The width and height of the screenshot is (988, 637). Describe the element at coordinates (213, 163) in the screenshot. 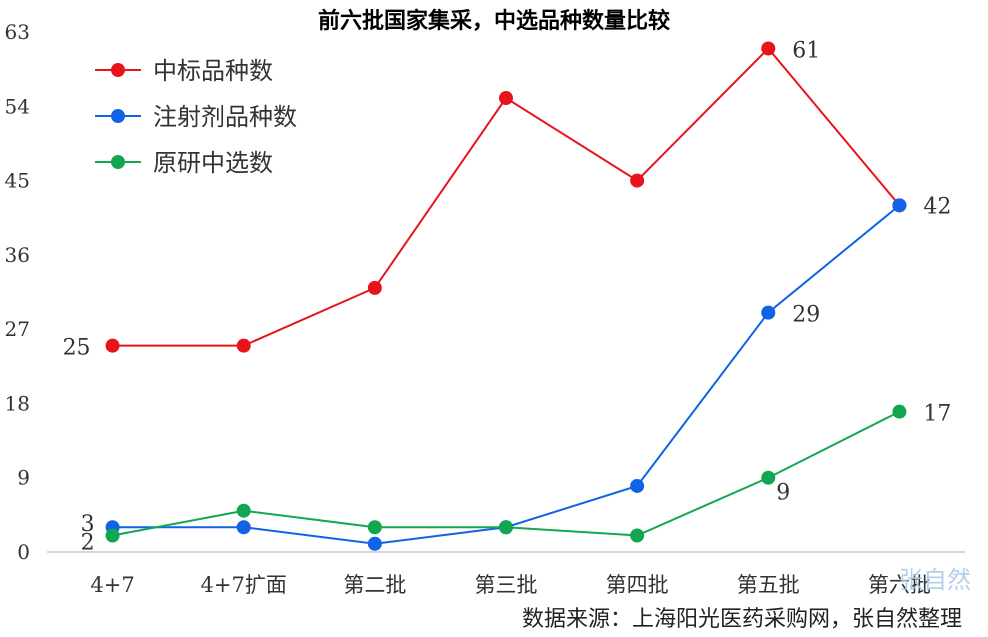

I see `legend-label: 原研中选数` at that location.